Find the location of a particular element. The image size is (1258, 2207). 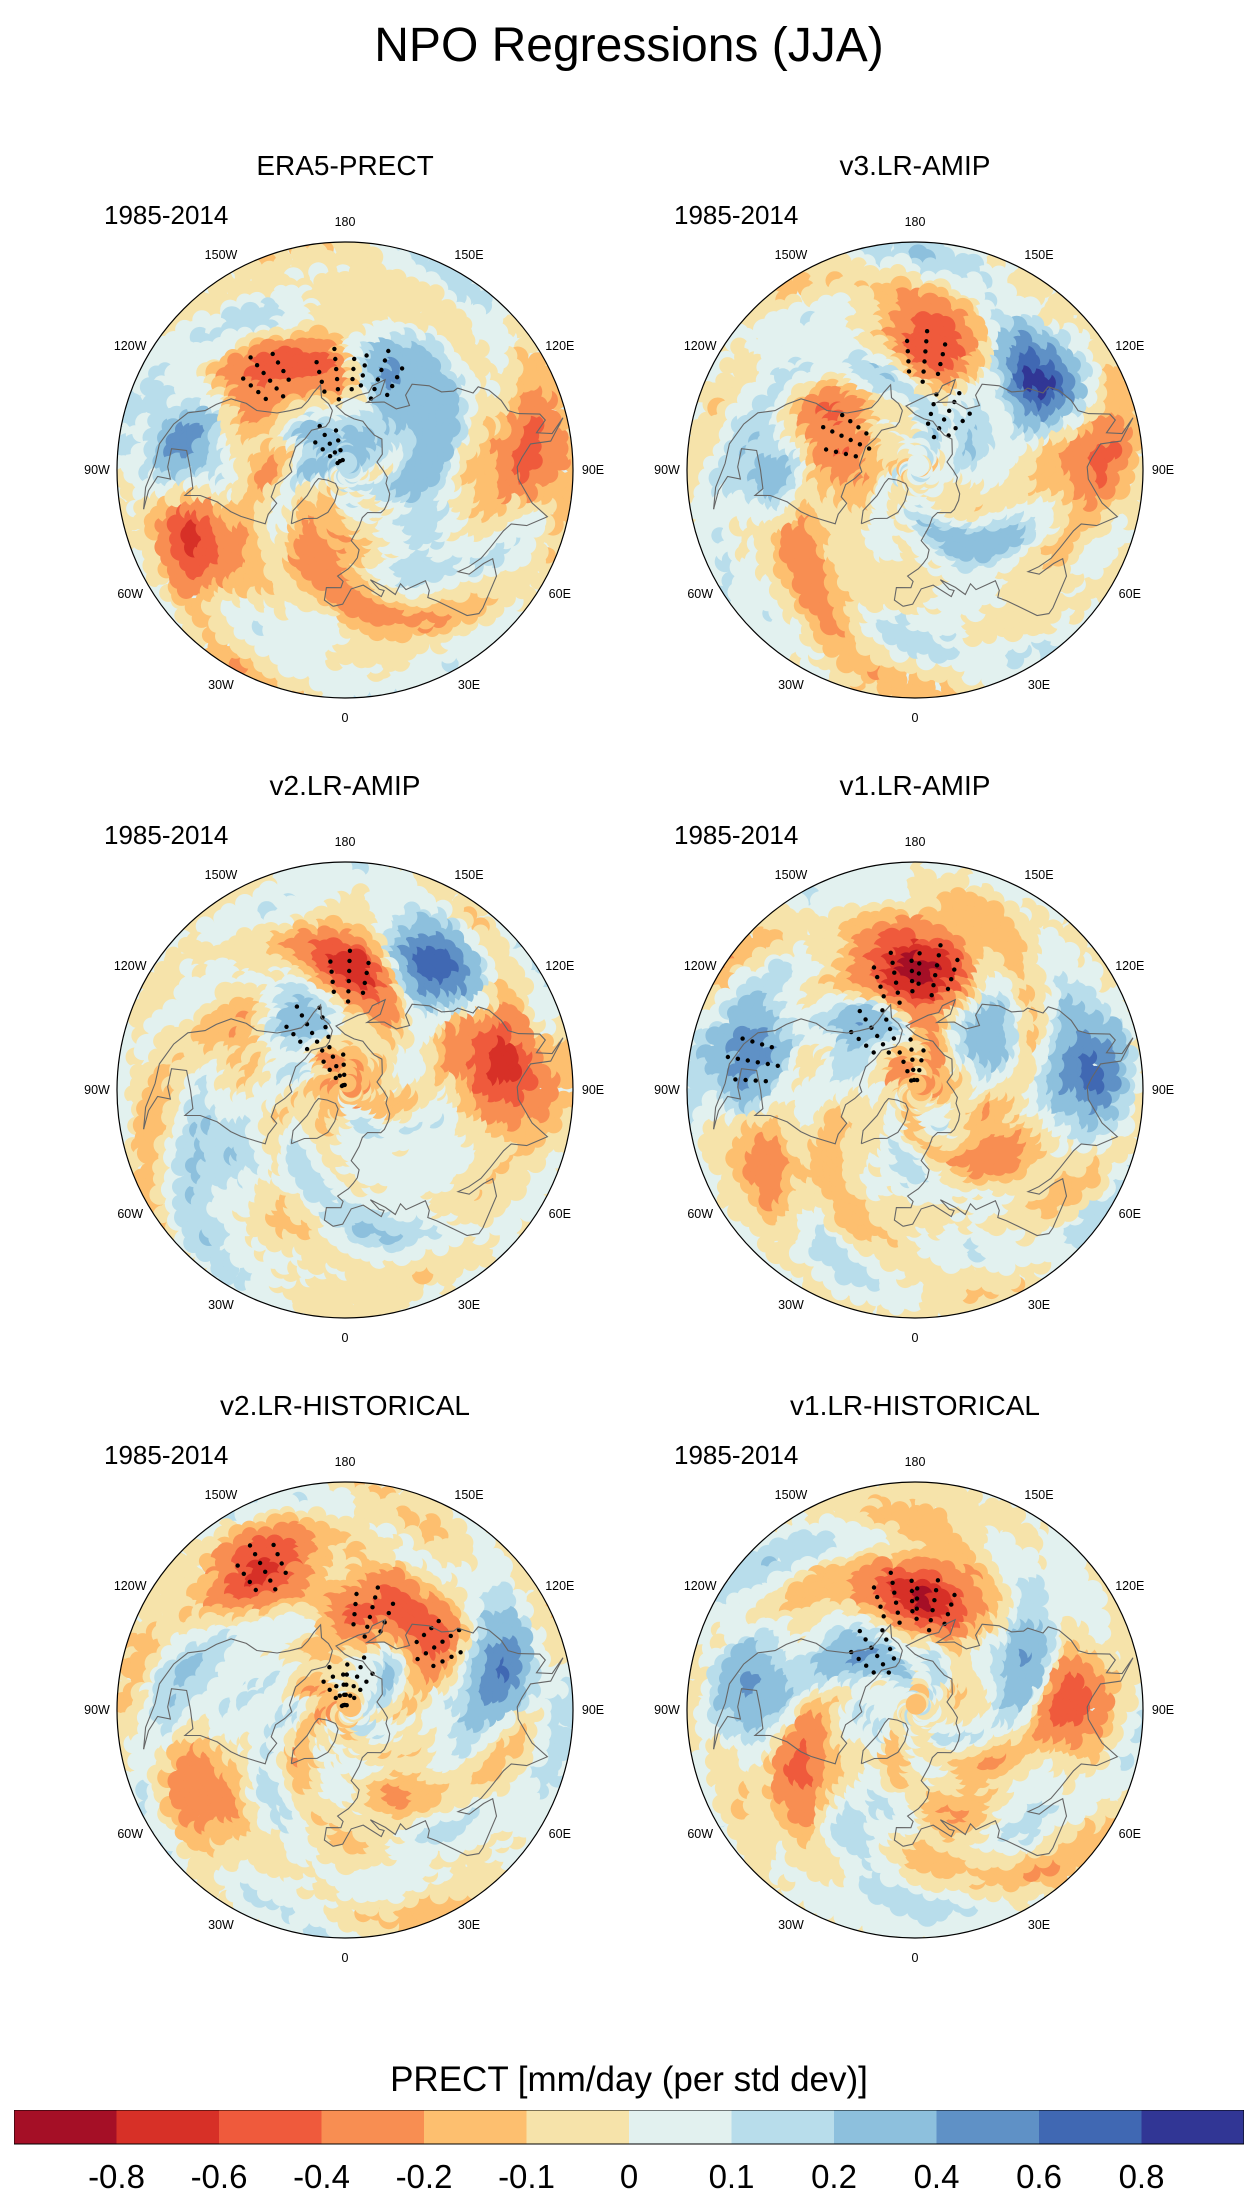

field-cell is located at coordinates (916, 463).